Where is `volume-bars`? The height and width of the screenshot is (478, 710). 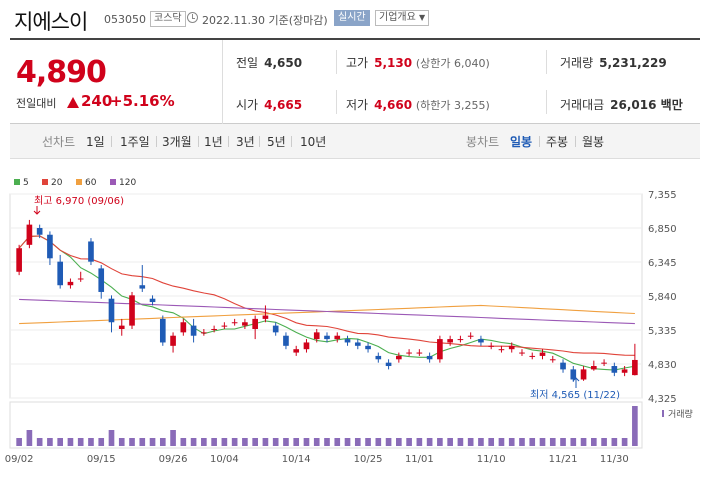 volume-bars is located at coordinates (327, 426).